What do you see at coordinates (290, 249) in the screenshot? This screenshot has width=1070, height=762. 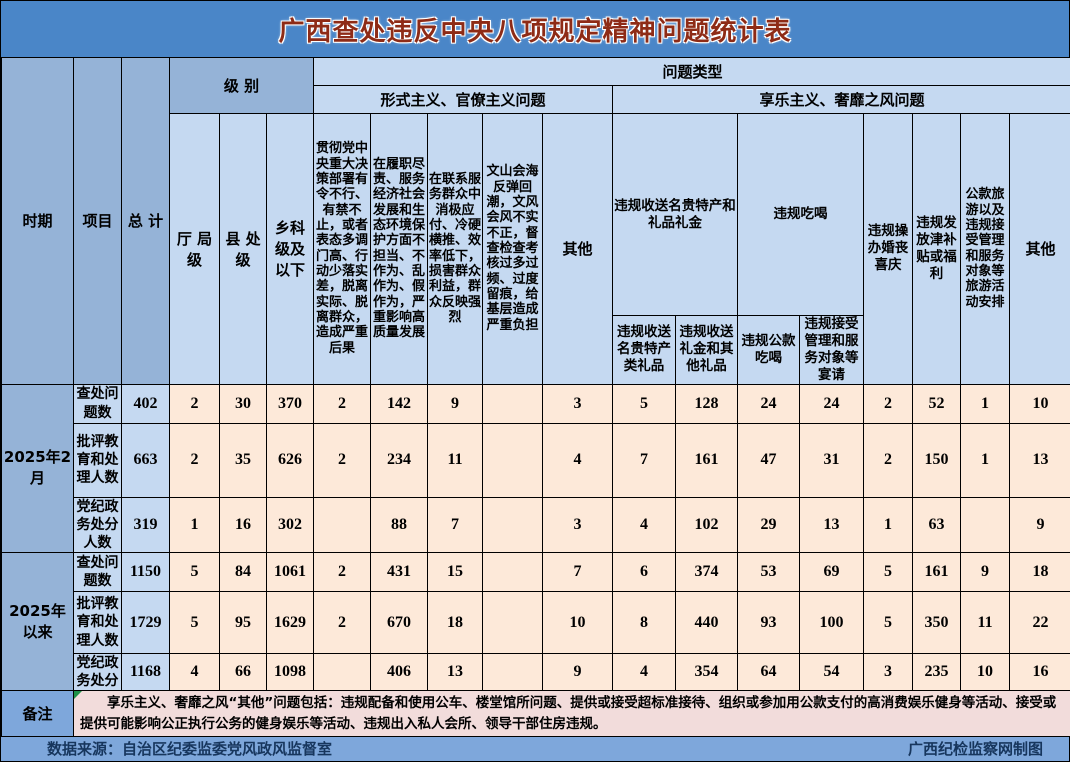 I see `column-header-level-township: 乡科级及以下` at bounding box center [290, 249].